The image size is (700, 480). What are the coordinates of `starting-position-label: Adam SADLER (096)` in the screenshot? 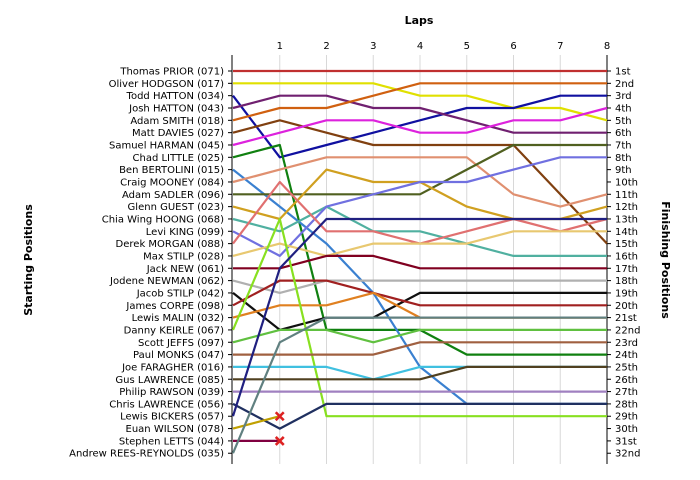 It's located at (173, 195).